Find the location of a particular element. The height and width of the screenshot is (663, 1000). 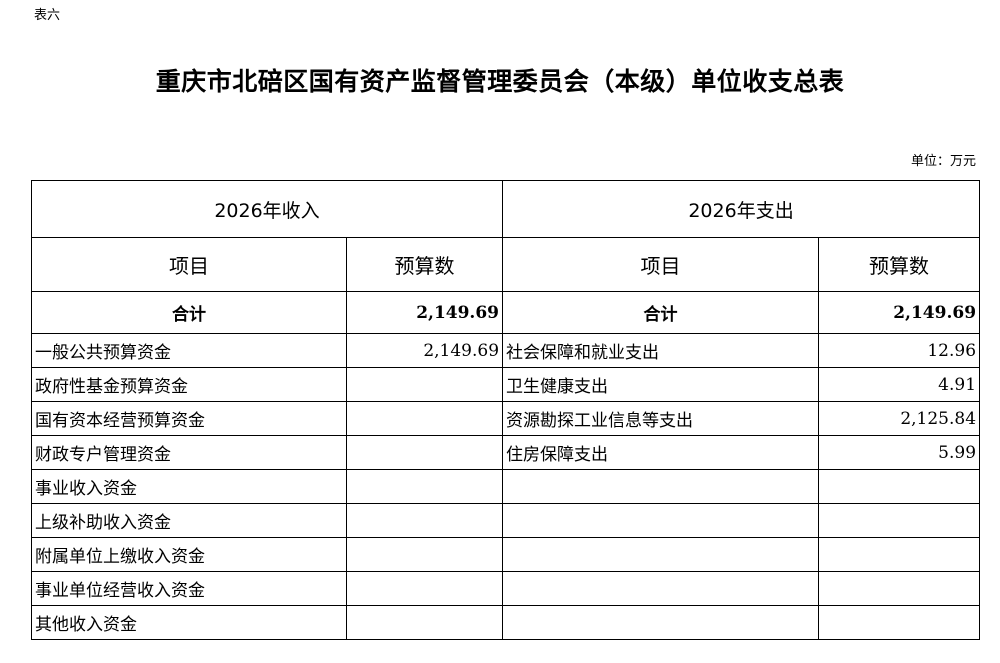

income-total-label: 合计 is located at coordinates (189, 312).